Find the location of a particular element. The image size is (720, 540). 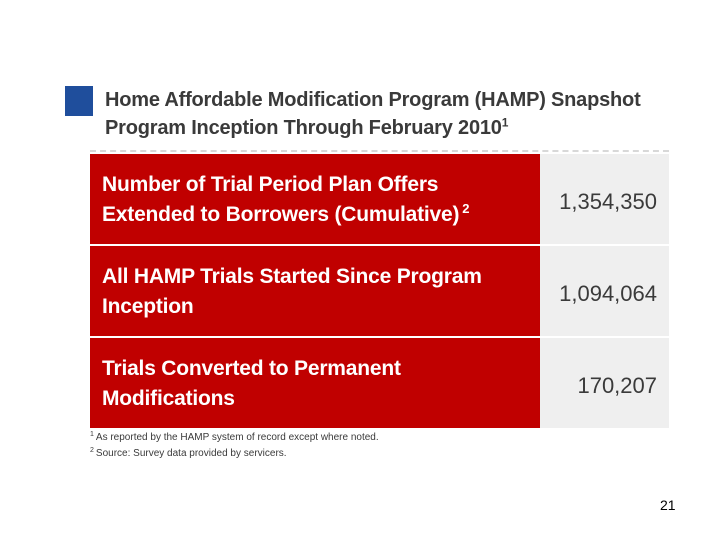

table-top-divider is located at coordinates (379, 152).